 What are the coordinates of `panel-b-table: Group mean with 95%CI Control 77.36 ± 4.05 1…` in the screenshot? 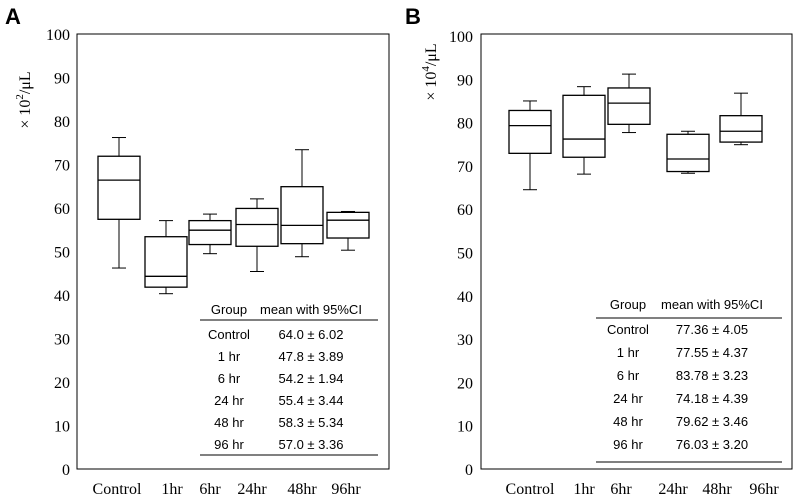 It's located at (689, 380).